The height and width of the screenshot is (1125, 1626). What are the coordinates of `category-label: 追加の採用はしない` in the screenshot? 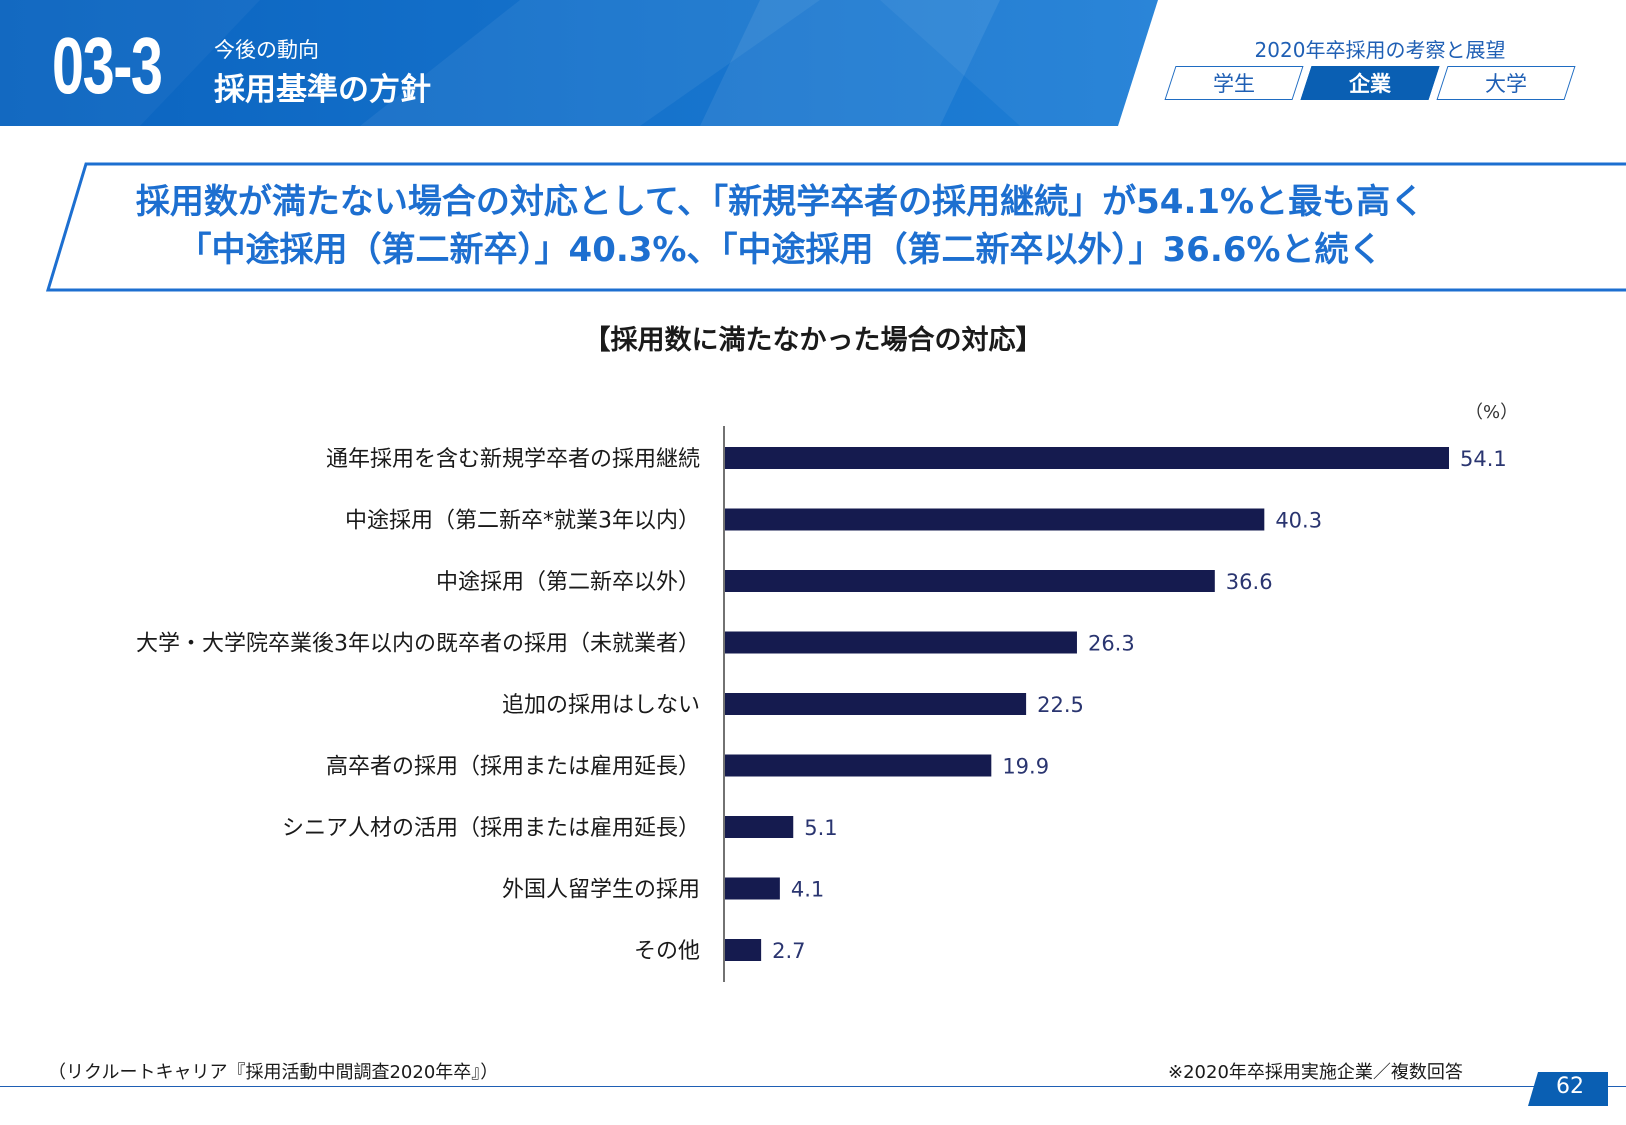 It's located at (601, 705).